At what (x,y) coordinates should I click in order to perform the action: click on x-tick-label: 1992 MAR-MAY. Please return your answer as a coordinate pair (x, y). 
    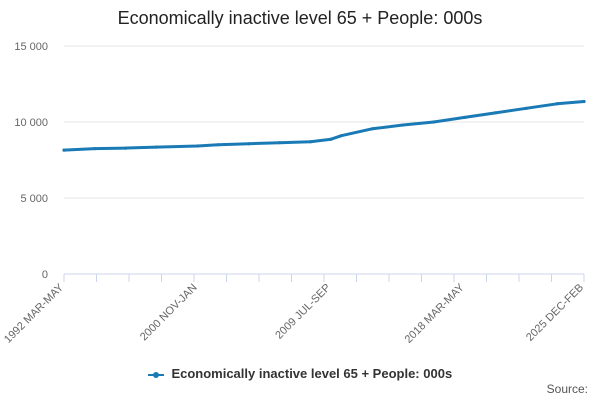
    Looking at the image, I should click on (34, 313).